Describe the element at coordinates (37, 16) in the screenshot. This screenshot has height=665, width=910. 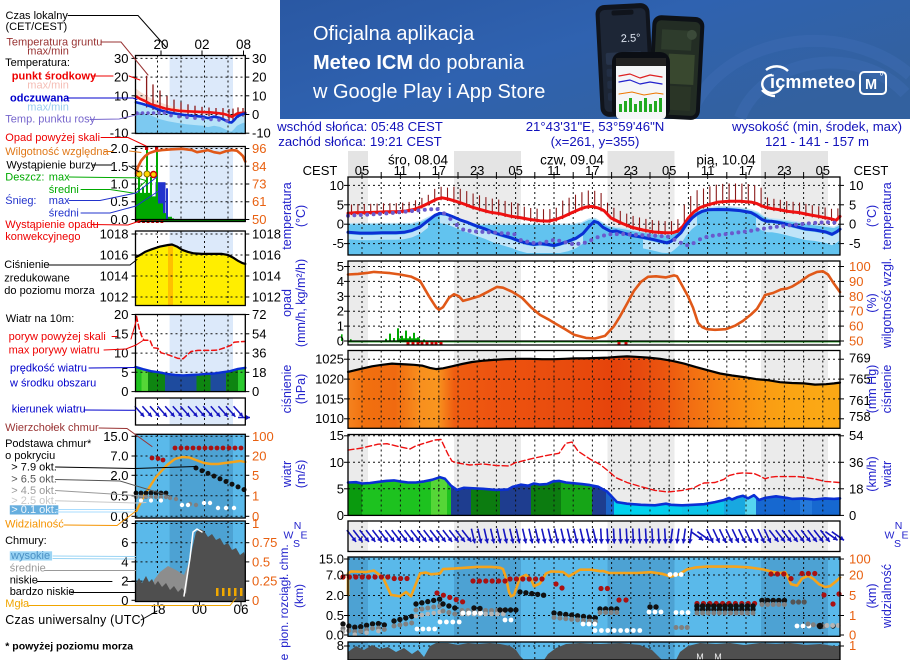
I see `svg-text: Czas lokalny` at that location.